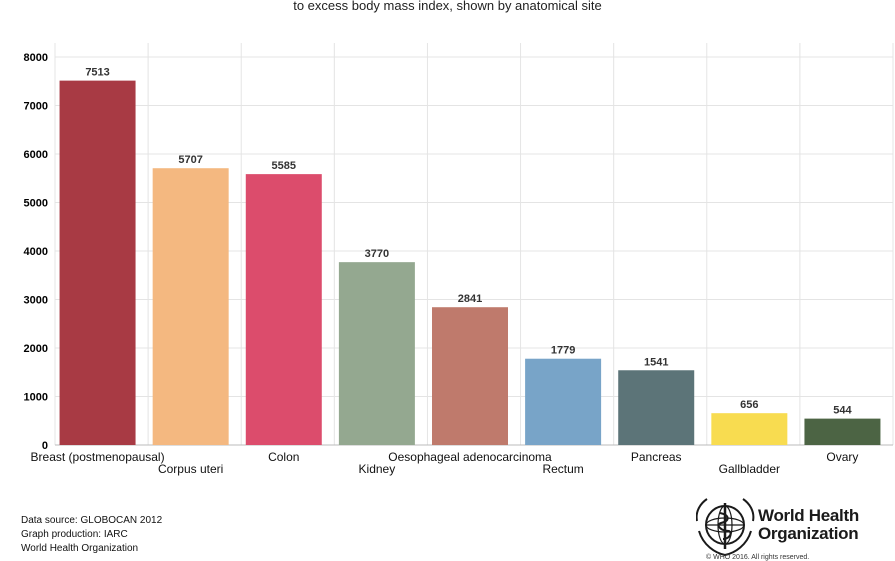 The width and height of the screenshot is (895, 561). I want to click on category-label: Ovary, so click(842, 457).